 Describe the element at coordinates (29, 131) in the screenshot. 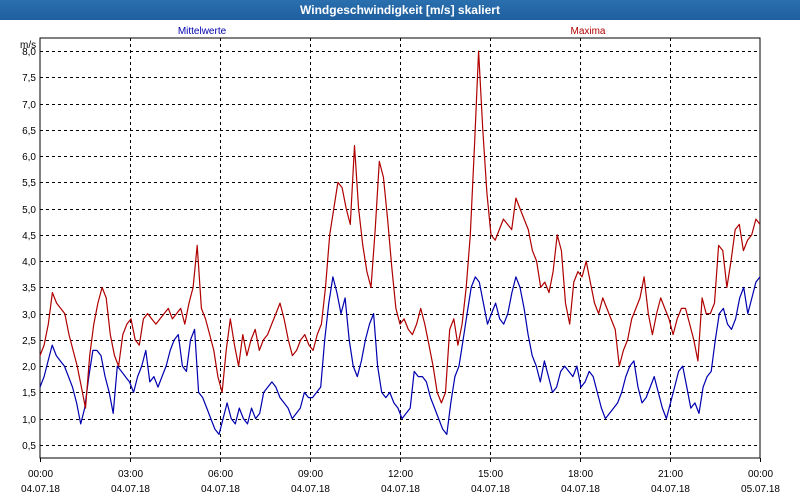

I see `y-tick-label: 6,5` at that location.